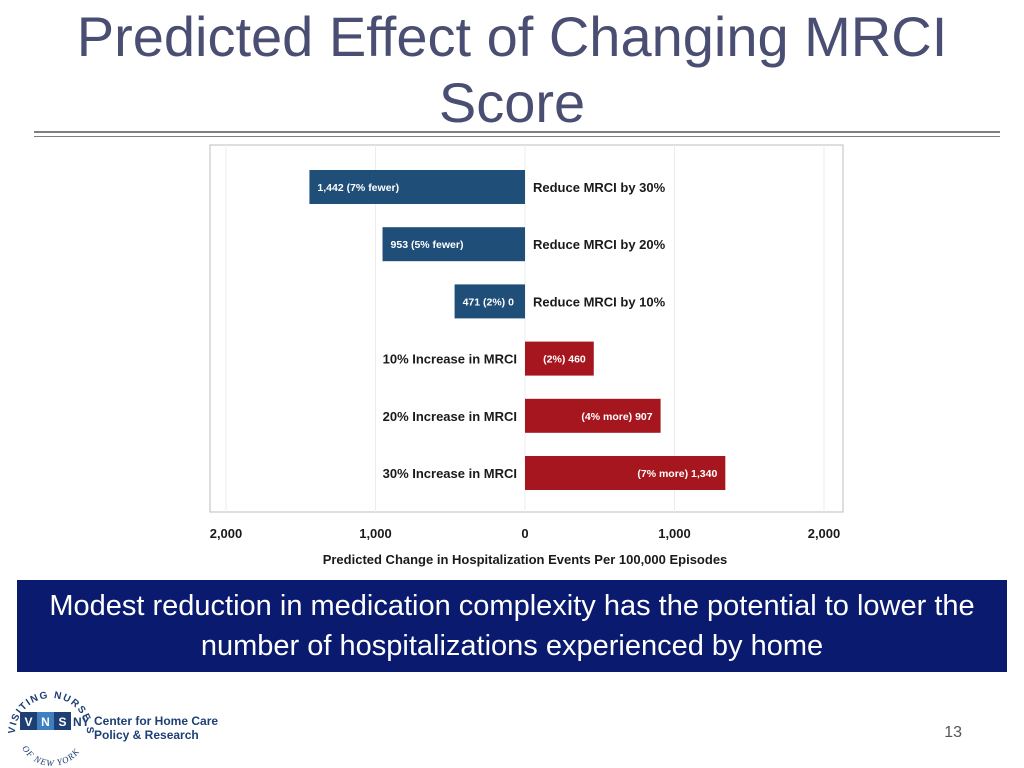 This screenshot has width=1024, height=768. What do you see at coordinates (625, 473) in the screenshot?
I see `bar-30-increase-in-mrci` at bounding box center [625, 473].